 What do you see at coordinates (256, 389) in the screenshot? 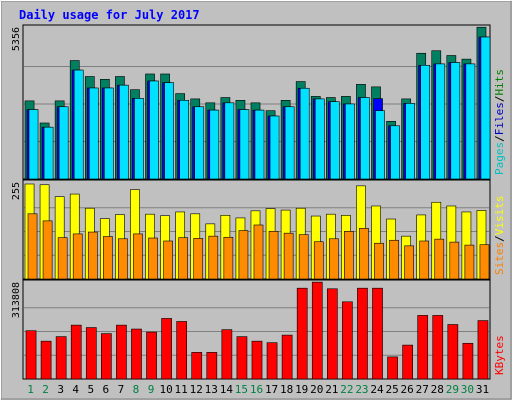
I see `x-tick-label: 16` at bounding box center [256, 389].